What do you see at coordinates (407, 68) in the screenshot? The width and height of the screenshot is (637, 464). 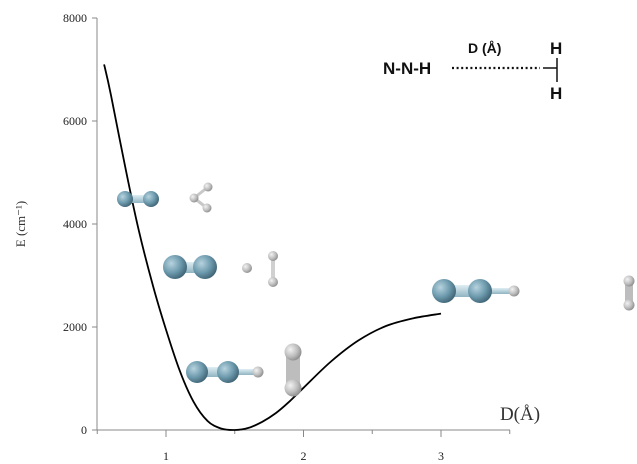 I see `nnh-label: N-N-H` at bounding box center [407, 68].